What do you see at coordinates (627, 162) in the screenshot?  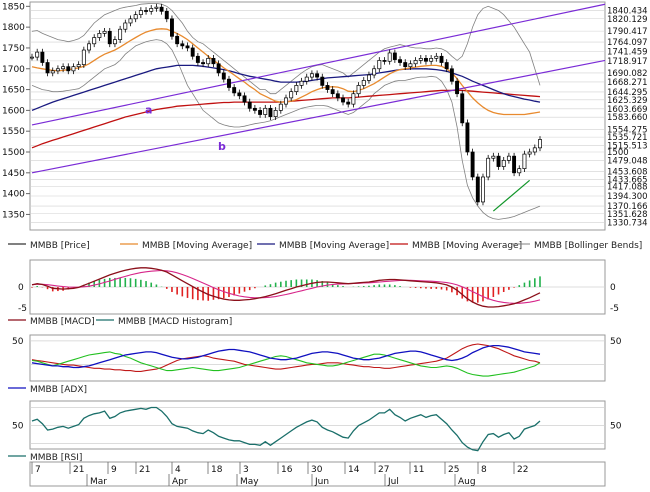 I see `price-level-label: 1479.048` at bounding box center [627, 162].